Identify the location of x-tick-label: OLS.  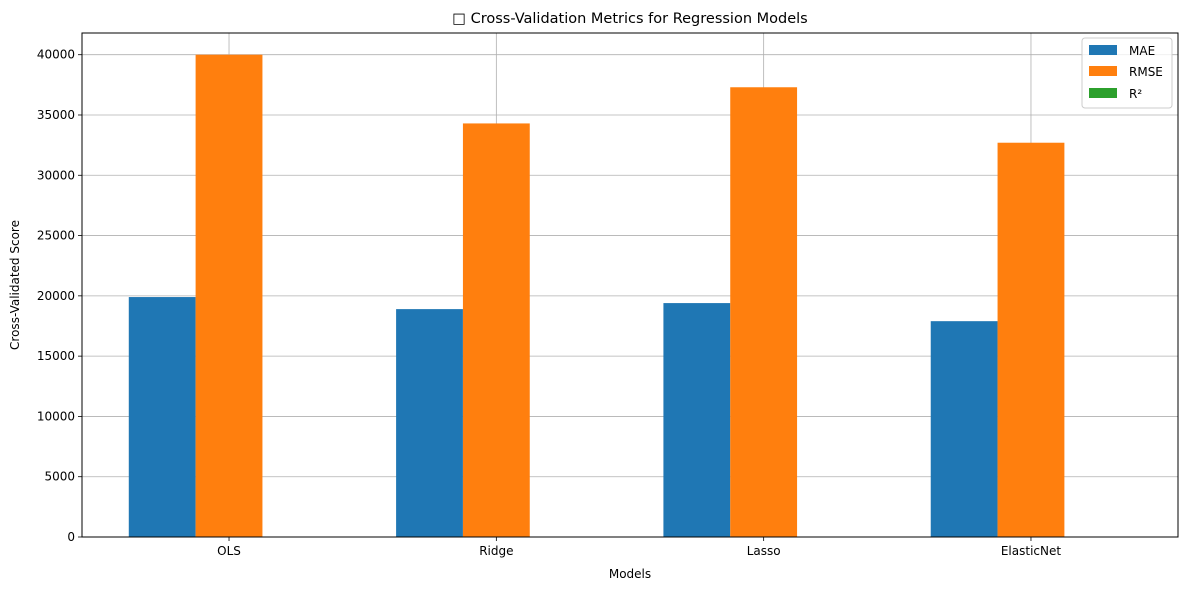
(229, 551).